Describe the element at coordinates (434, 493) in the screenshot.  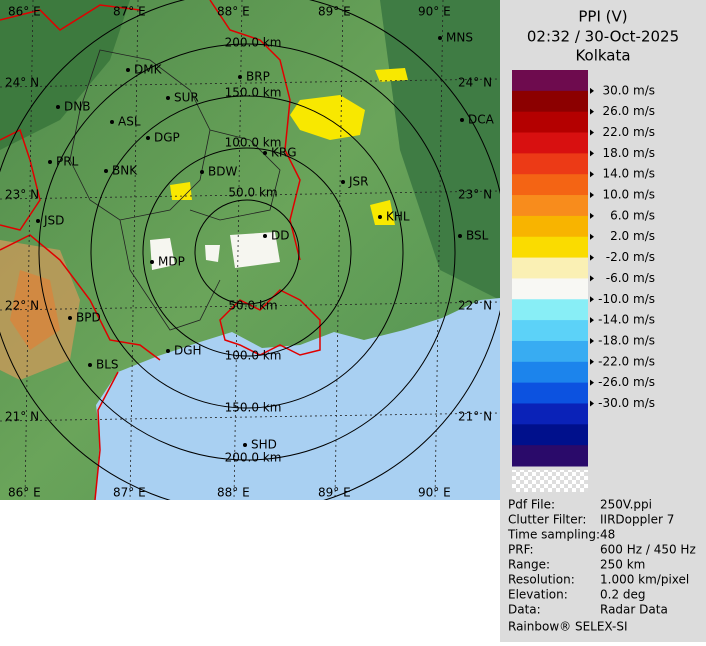
I see `longitude-label: 90° E` at that location.